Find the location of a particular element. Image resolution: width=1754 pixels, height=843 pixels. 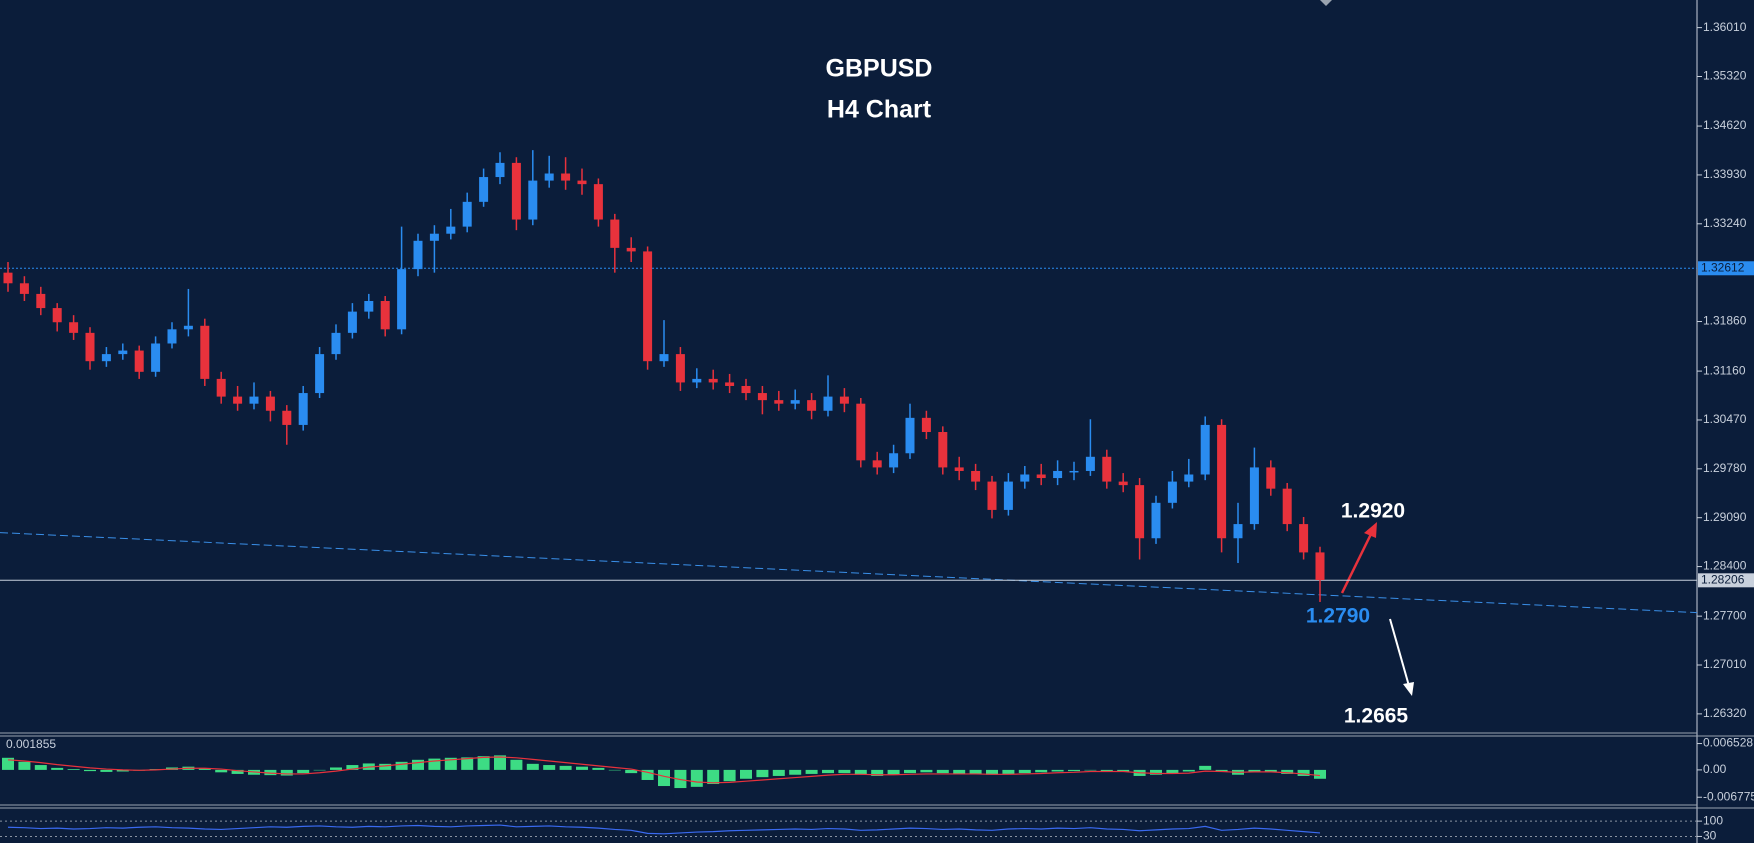

price-label: 1.28206 is located at coordinates (1723, 579).